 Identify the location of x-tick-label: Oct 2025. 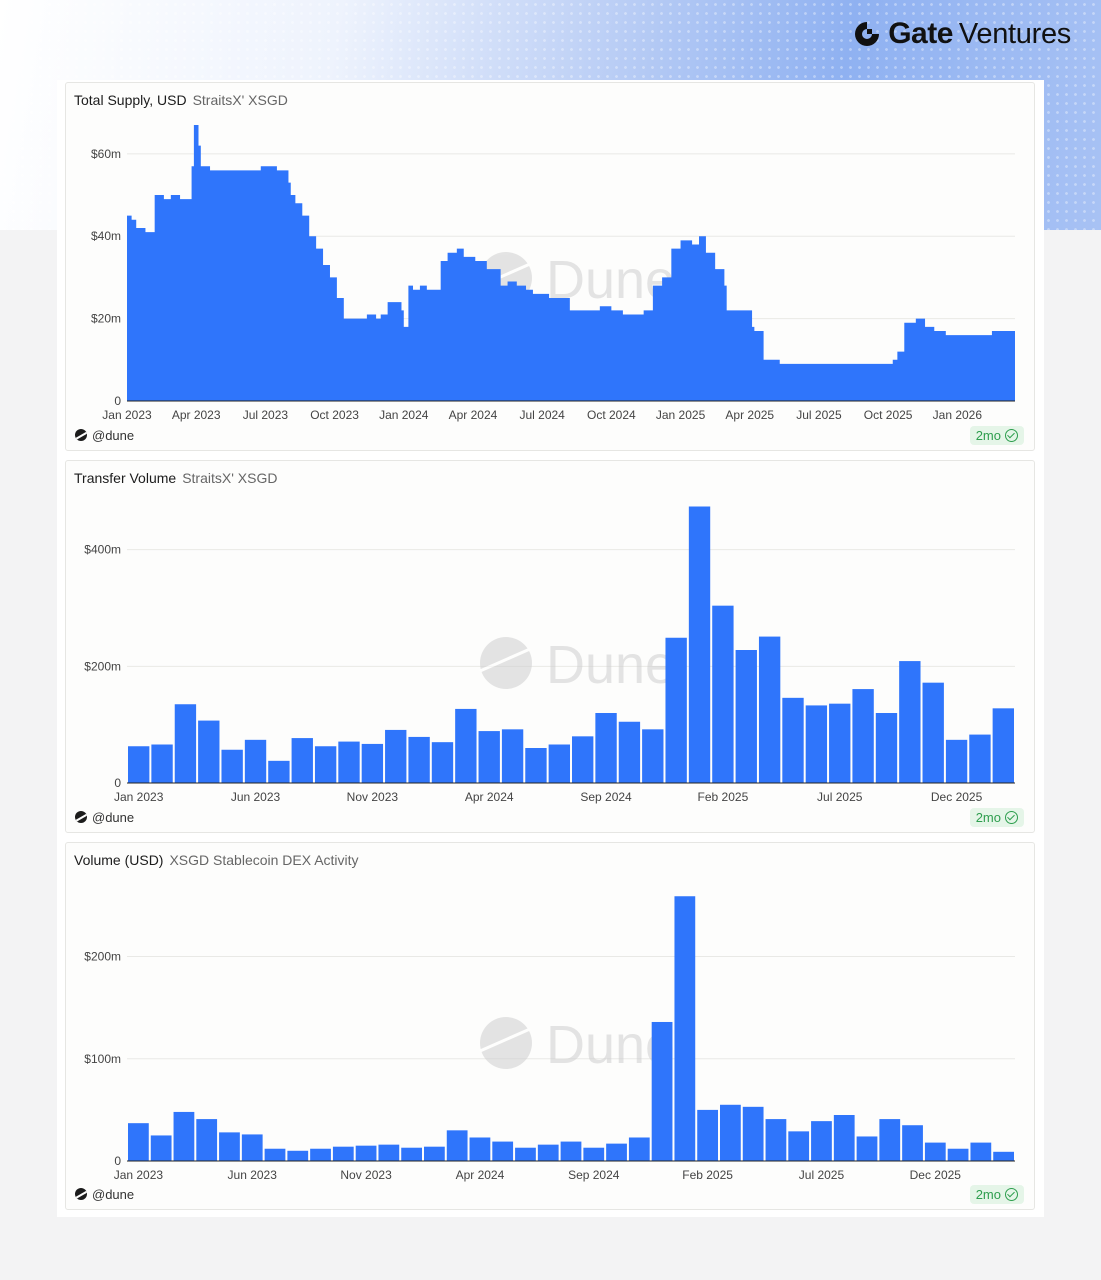
(888, 415).